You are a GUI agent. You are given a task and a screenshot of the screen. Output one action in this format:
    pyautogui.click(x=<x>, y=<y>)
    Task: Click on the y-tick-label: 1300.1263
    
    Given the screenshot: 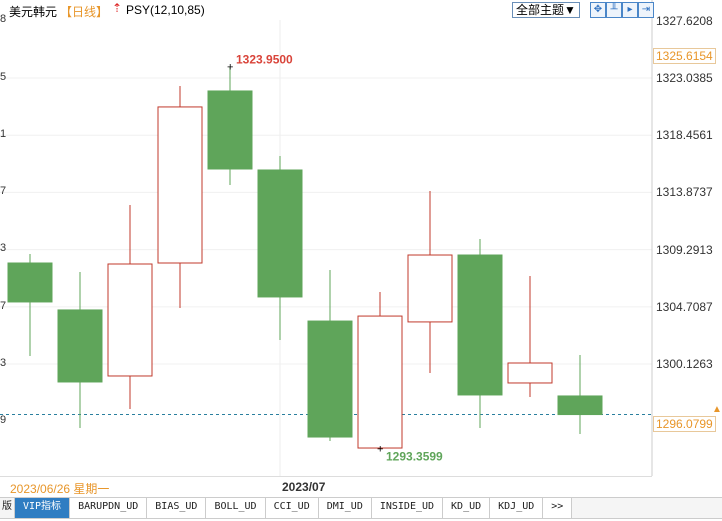 What is the action you would take?
    pyautogui.click(x=684, y=364)
    